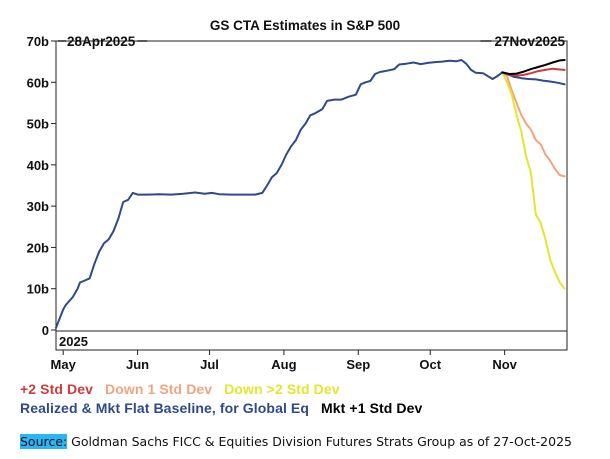 The width and height of the screenshot is (610, 459). What do you see at coordinates (41, 186) in the screenshot?
I see `y-axis: 0 10b 20b 30b 40b 50b 60b 70b` at bounding box center [41, 186].